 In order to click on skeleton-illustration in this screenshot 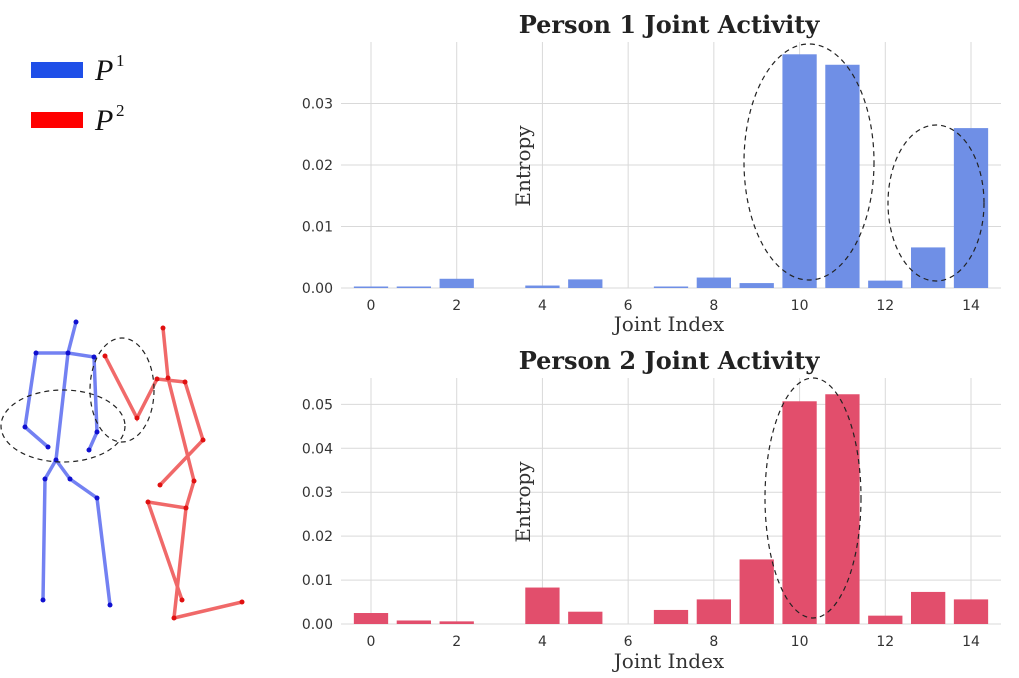, I will do `click(122, 470)`.